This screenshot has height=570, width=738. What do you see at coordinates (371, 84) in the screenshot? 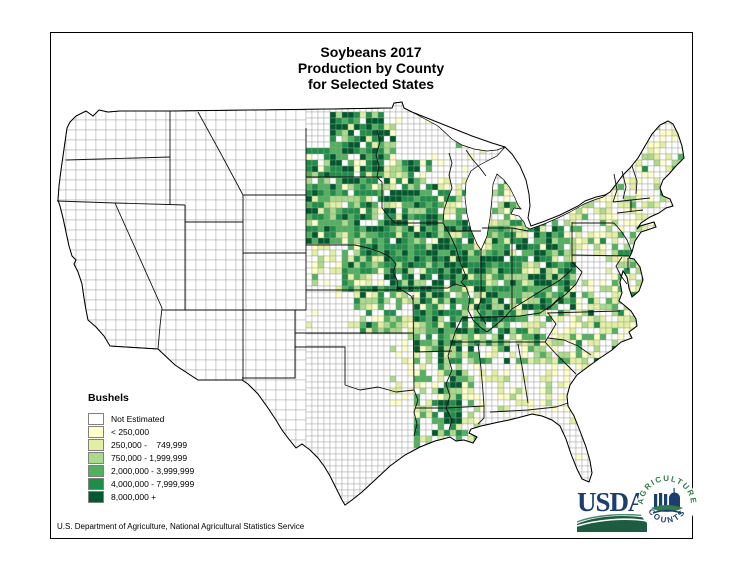
I see `title-line-3: for Selected States` at bounding box center [371, 84].